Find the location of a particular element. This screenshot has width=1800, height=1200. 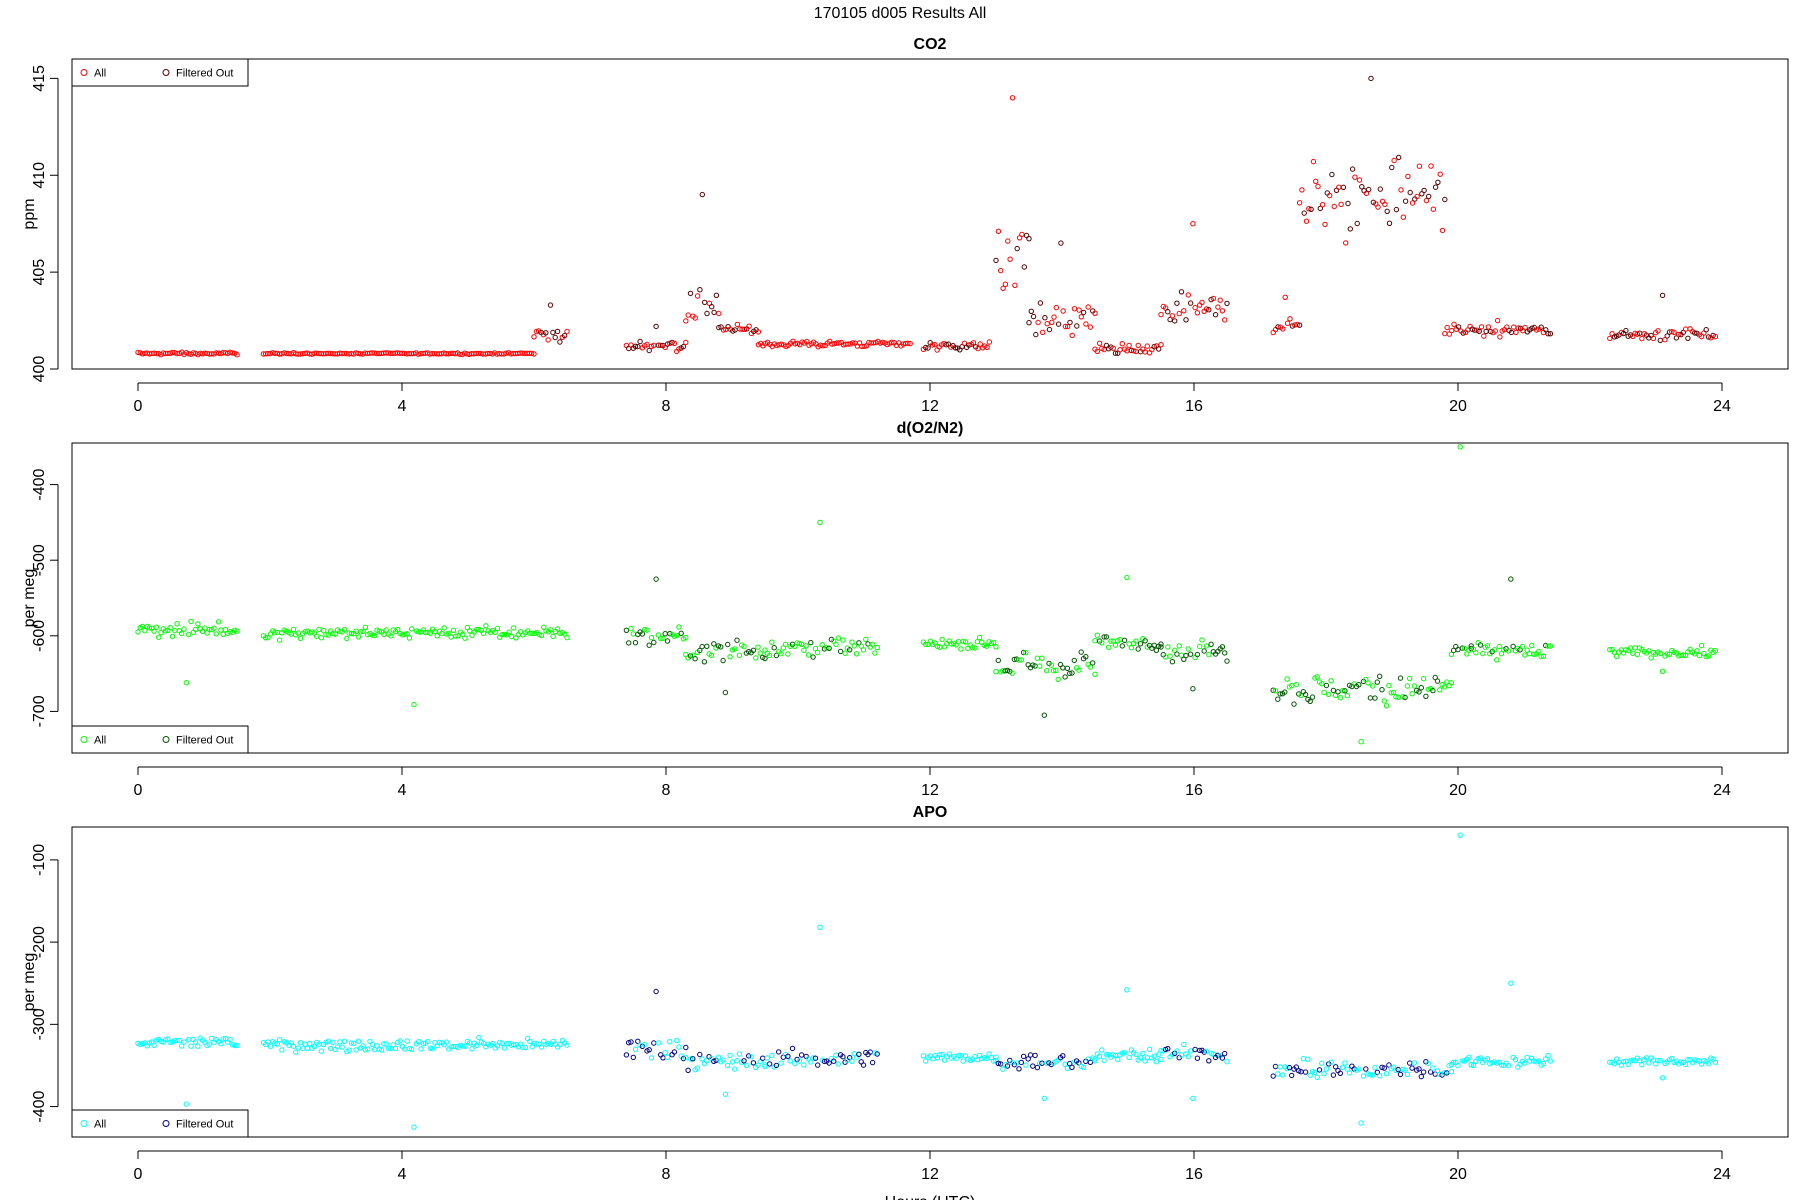

y-tick-label: 405 is located at coordinates (39, 272).